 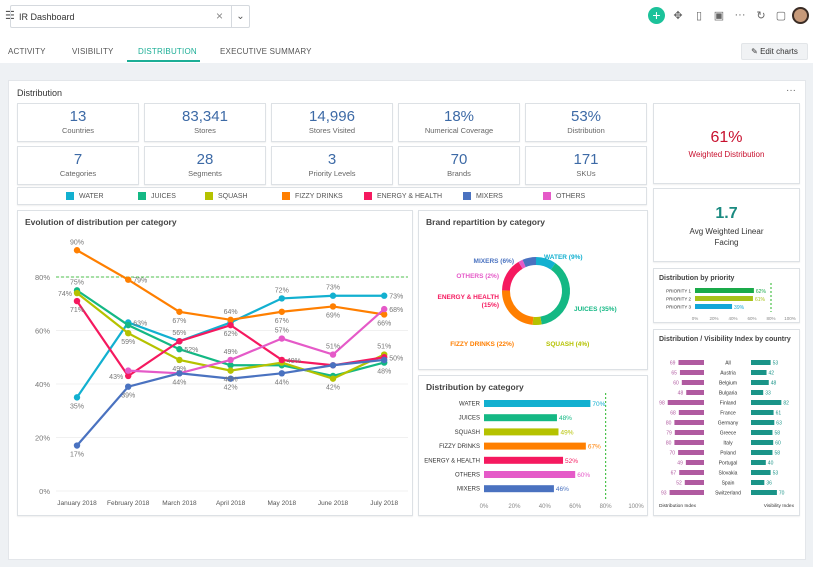 What do you see at coordinates (566, 432) in the screenshot?
I see `value-label: 49%` at bounding box center [566, 432].